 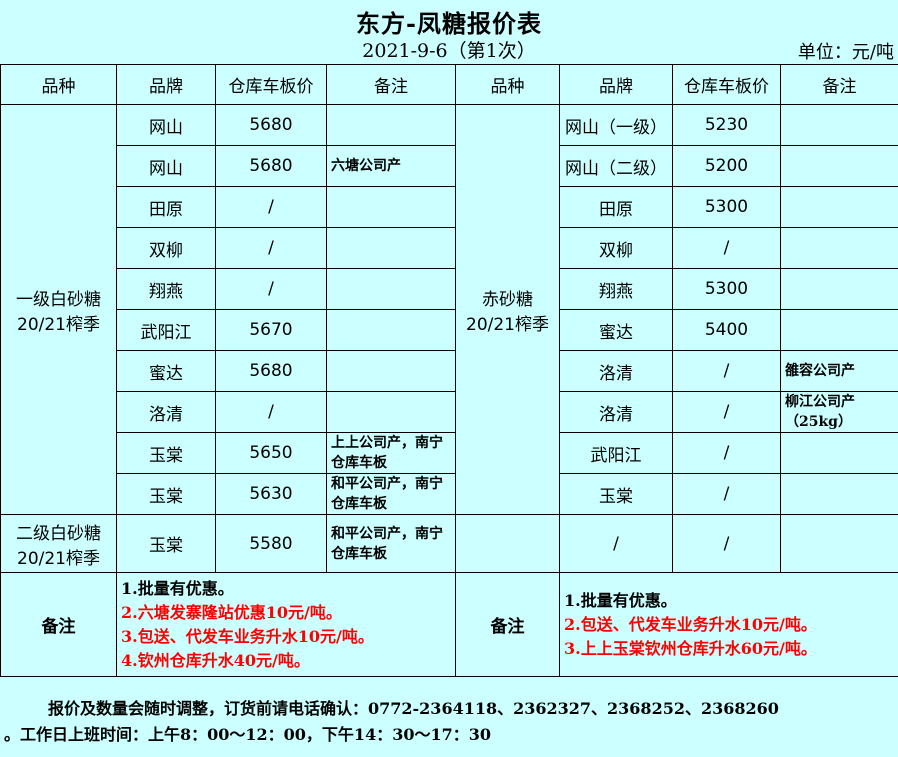 What do you see at coordinates (616, 166) in the screenshot?
I see `brand-cell: 网山（二级）` at bounding box center [616, 166].